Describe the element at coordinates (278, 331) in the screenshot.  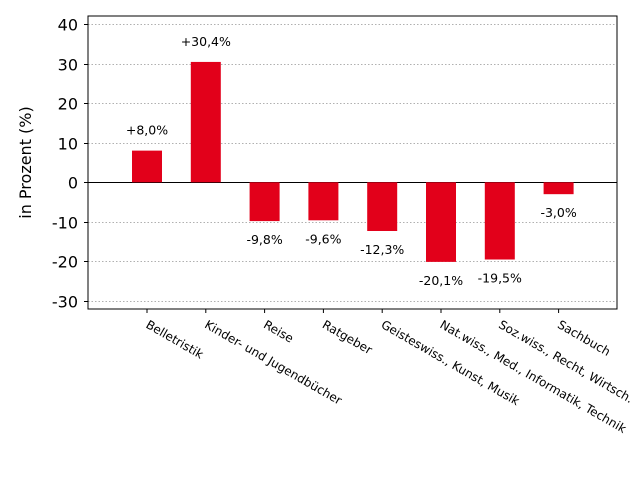
I see `x-tick-label: Reise` at that location.